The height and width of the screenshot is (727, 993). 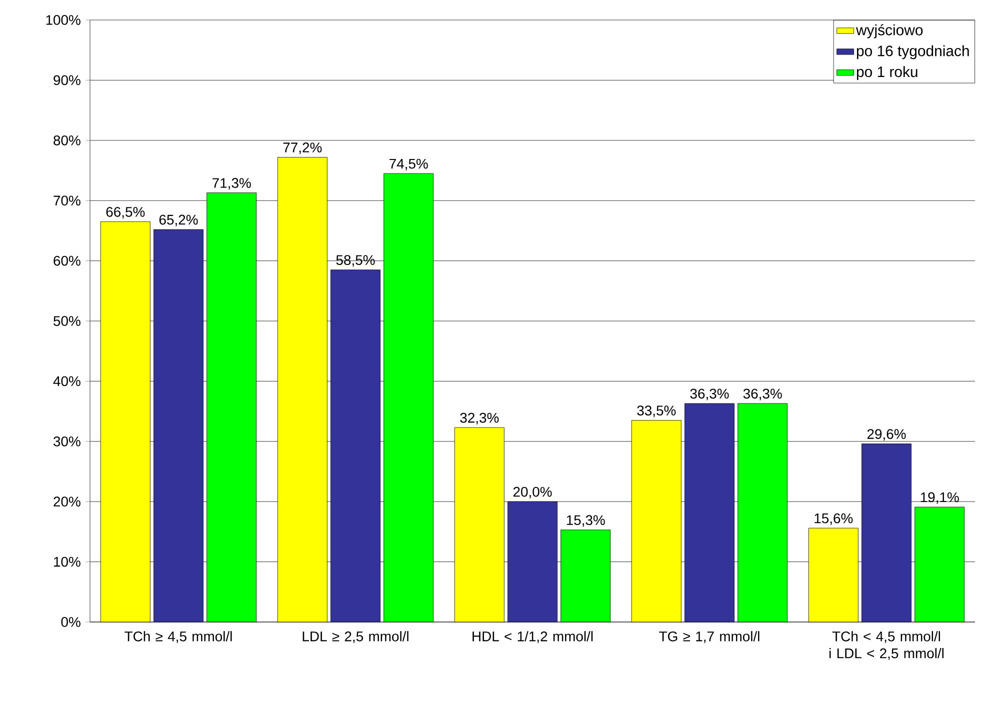 What do you see at coordinates (656, 412) in the screenshot?
I see `data-label: 33,5%` at bounding box center [656, 412].